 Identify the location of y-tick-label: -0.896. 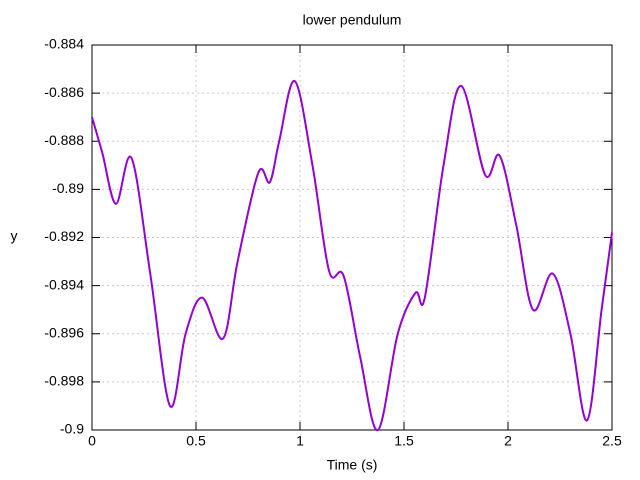
(64, 332).